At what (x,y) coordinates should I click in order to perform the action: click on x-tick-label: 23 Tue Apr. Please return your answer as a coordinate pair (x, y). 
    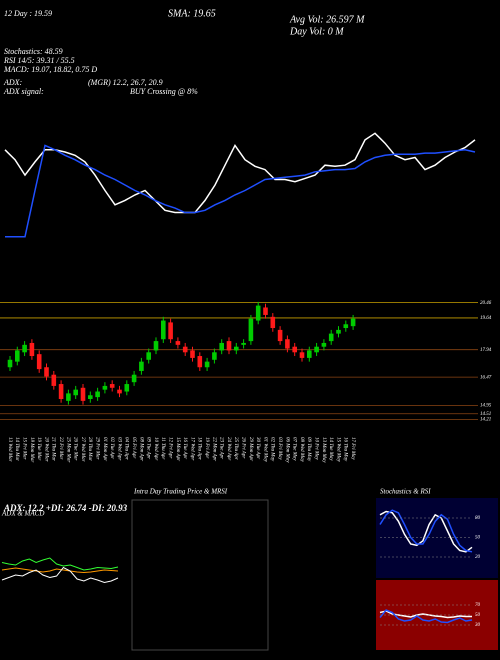
    Looking at the image, I should click on (221, 448).